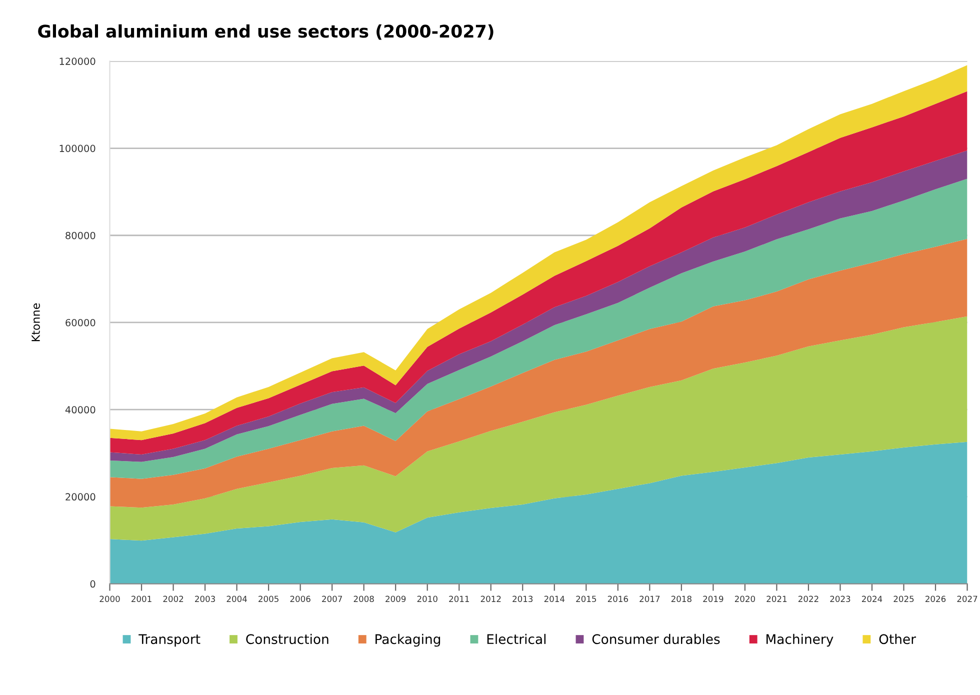 The width and height of the screenshot is (980, 695). What do you see at coordinates (81, 236) in the screenshot?
I see `y-tick-label: 80000` at bounding box center [81, 236].